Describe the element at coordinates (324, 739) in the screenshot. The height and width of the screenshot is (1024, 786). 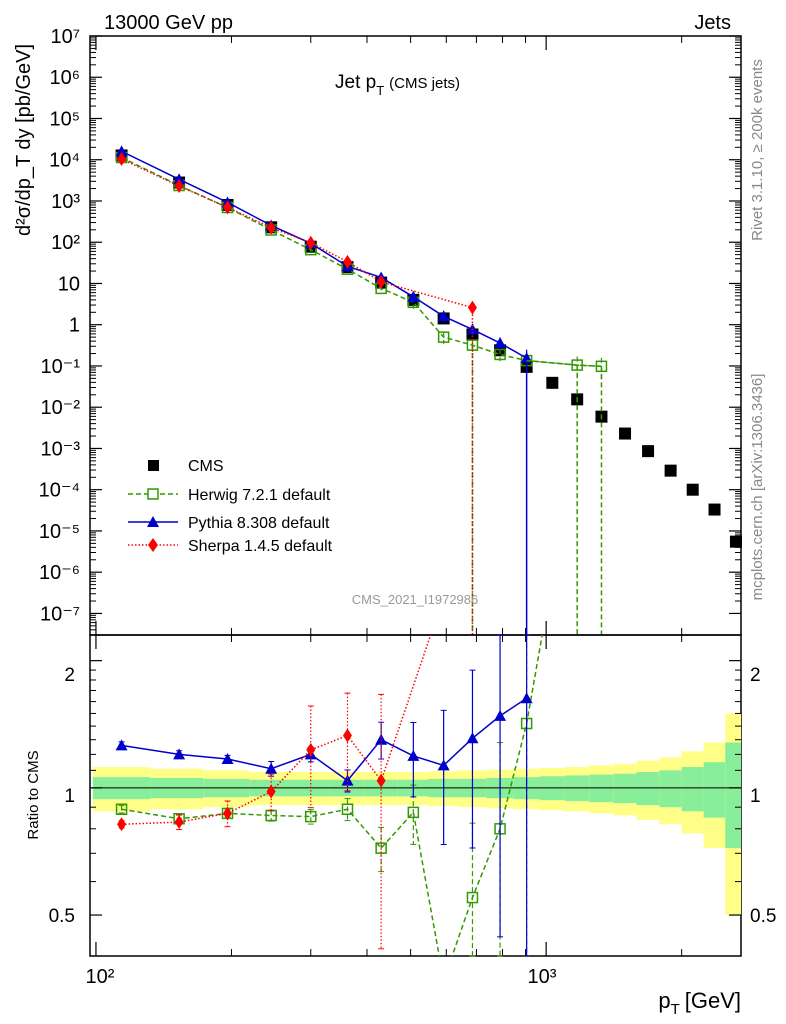
I see `ratio-line-pythia` at that location.